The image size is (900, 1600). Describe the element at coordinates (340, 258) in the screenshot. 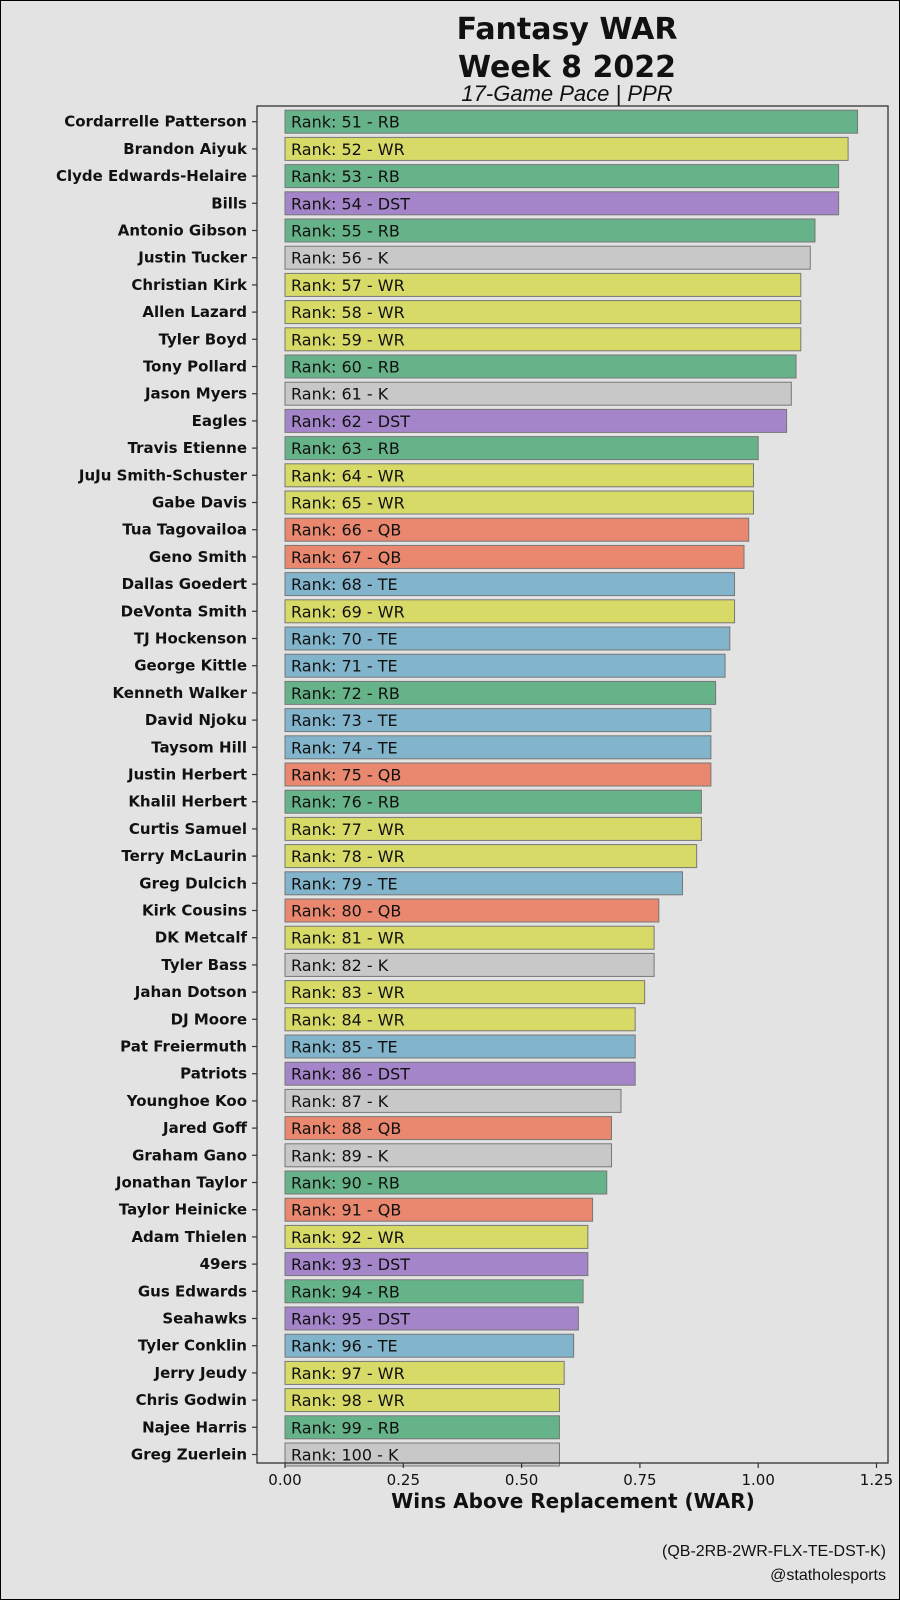

I see `bar-label: Rank: 56 - K` at that location.